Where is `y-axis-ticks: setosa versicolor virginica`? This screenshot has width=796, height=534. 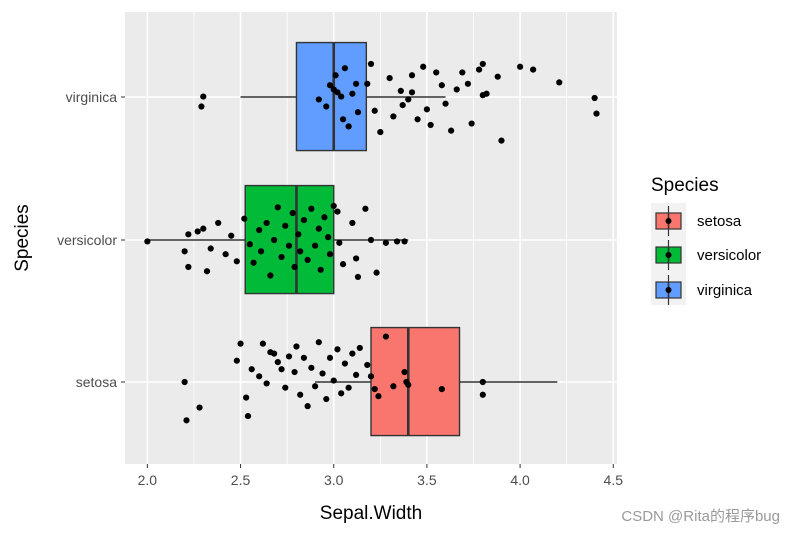 y-axis-ticks: setosa versicolor virginica is located at coordinates (91, 239).